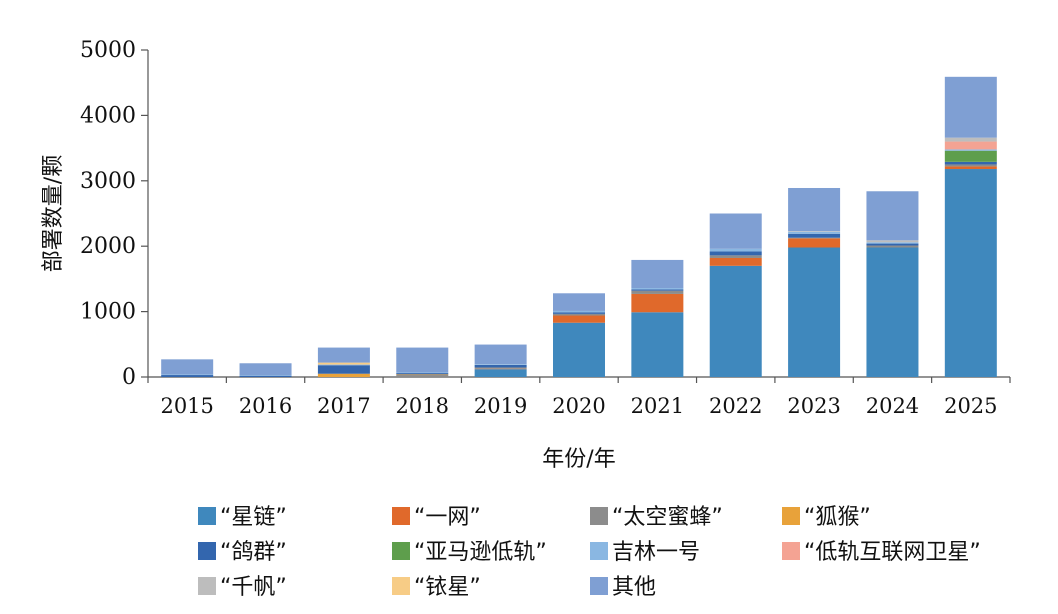 This screenshot has width=1058, height=614. I want to click on x-tick-label: 2015, so click(186, 406).